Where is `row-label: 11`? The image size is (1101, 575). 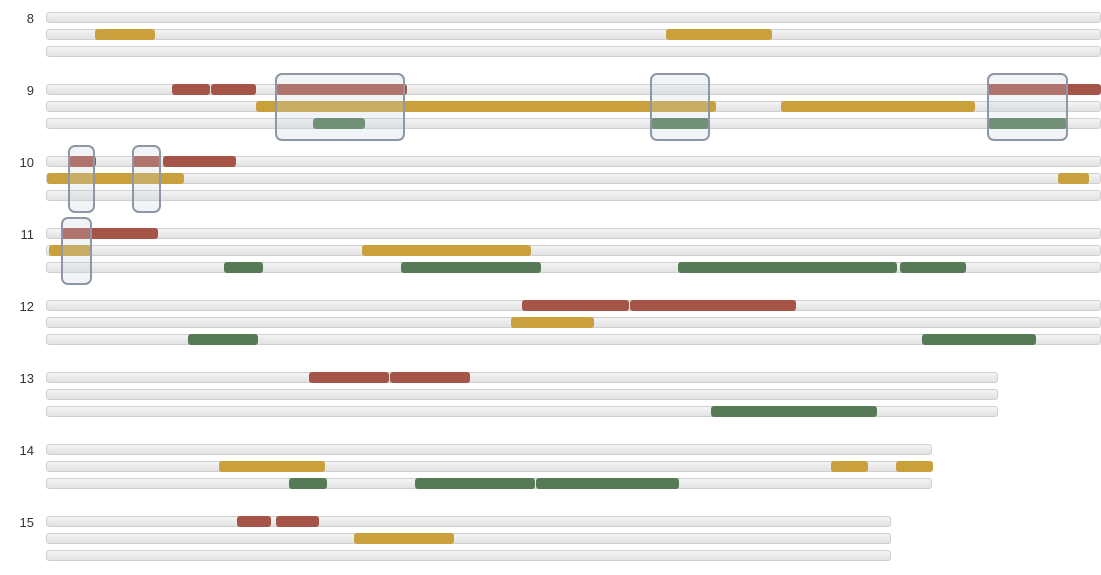 row-label: 11 is located at coordinates (27, 234).